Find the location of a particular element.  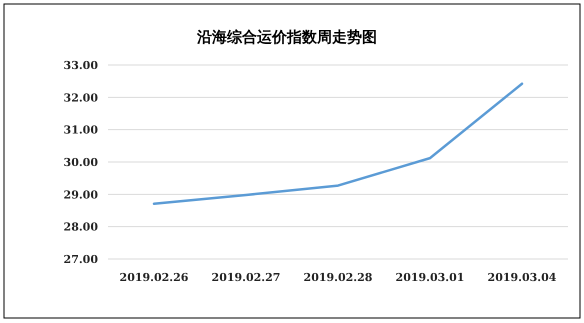

x-tick-label: 2019.02.27 is located at coordinates (246, 277).